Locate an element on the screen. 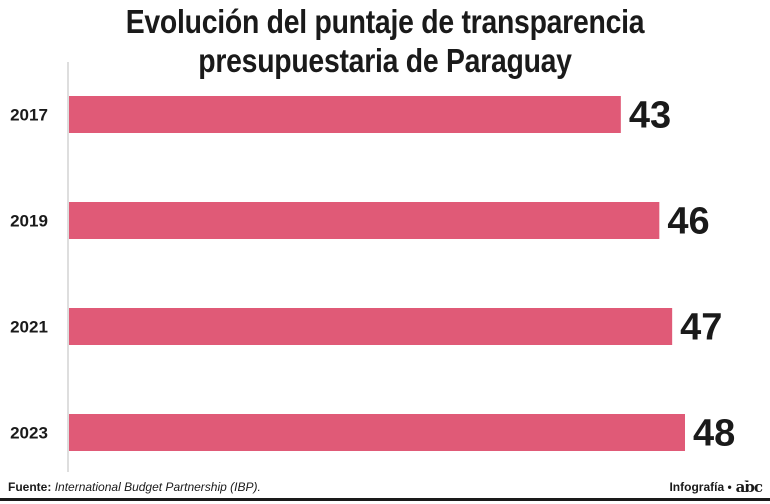 This screenshot has height=504, width=770. category-label-2023: 2023 is located at coordinates (29, 433).